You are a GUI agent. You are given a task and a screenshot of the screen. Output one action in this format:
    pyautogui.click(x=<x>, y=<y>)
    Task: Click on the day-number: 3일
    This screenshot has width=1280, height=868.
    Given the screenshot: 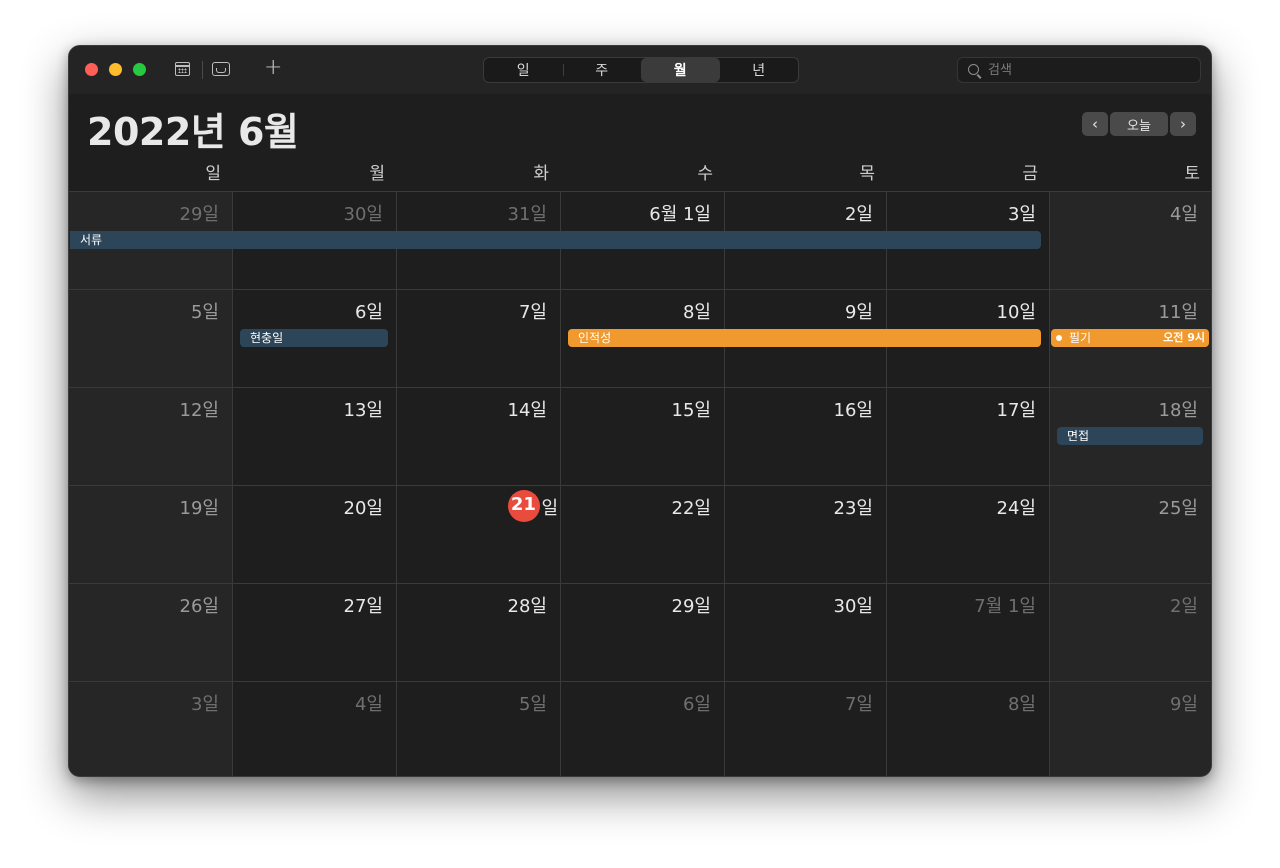 What is the action you would take?
    pyautogui.click(x=1021, y=214)
    